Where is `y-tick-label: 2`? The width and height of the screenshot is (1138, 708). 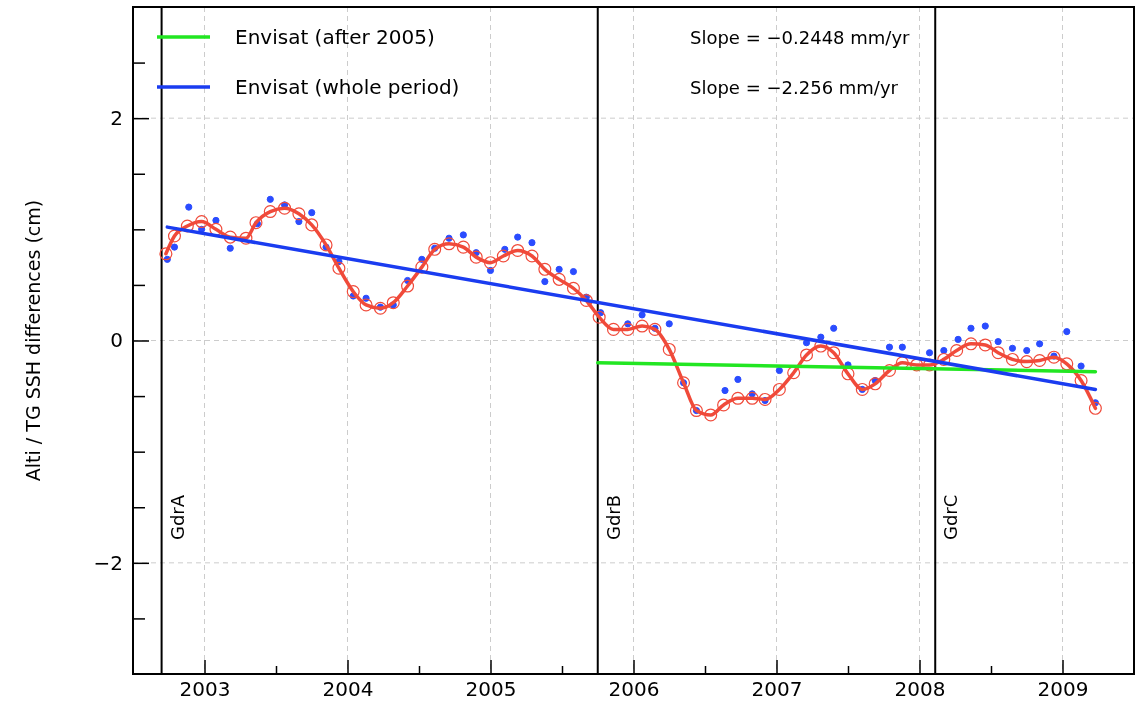 y-tick-label: 2 is located at coordinates (116, 118).